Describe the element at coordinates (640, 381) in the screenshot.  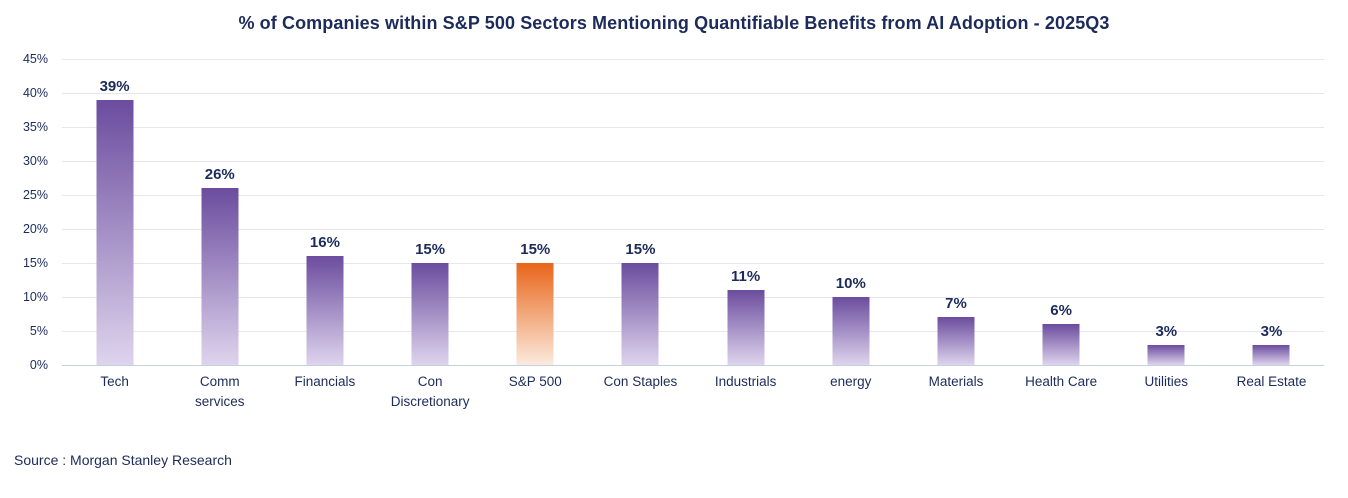
I see `x-tick-label: Con Staples` at that location.